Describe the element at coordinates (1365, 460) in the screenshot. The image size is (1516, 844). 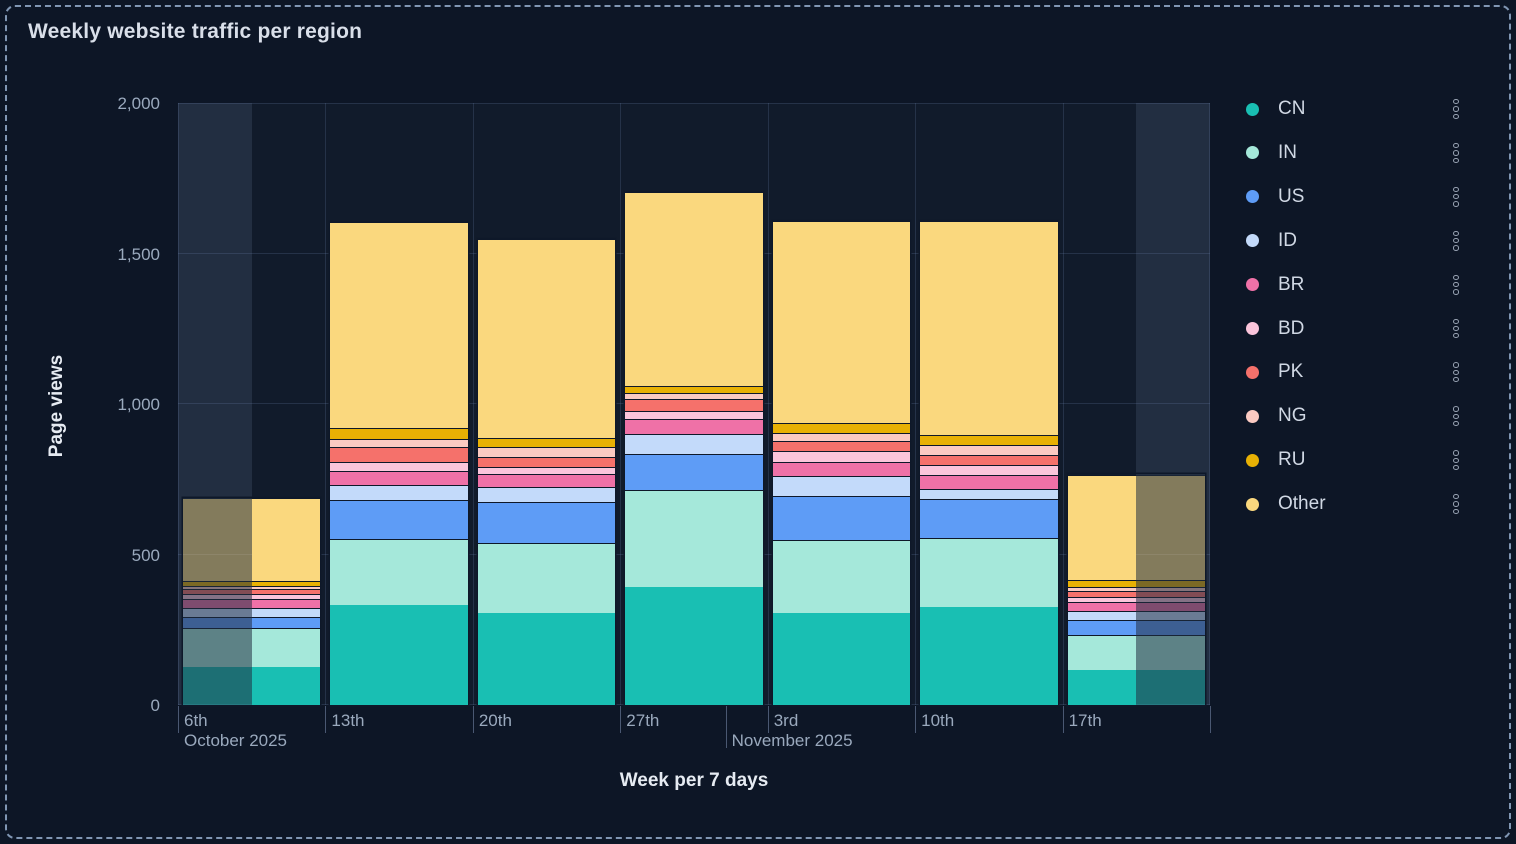
I see `legend-item-ru: RU` at that location.